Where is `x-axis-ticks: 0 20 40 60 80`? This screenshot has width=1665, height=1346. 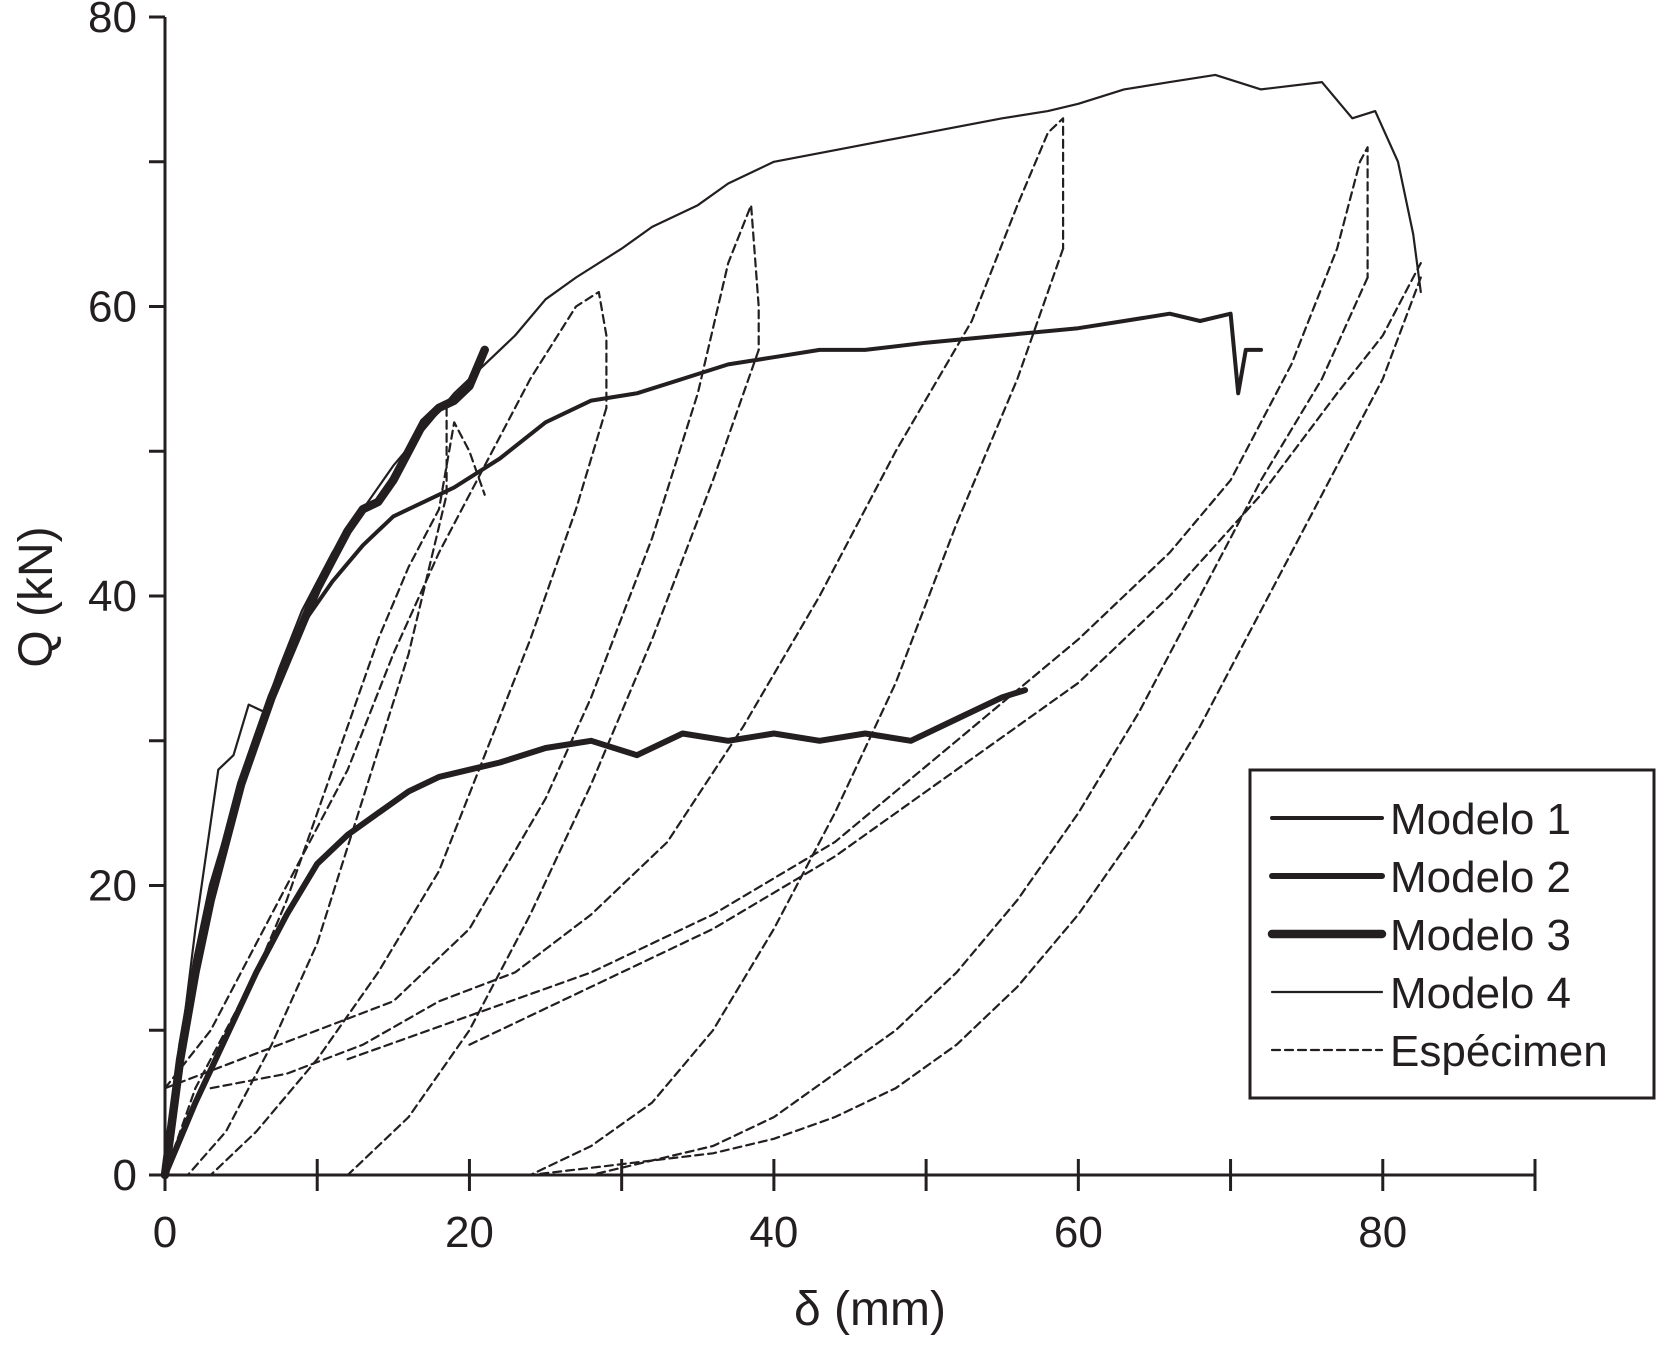 x-axis-ticks: 0 20 40 60 80 is located at coordinates (845, 1208).